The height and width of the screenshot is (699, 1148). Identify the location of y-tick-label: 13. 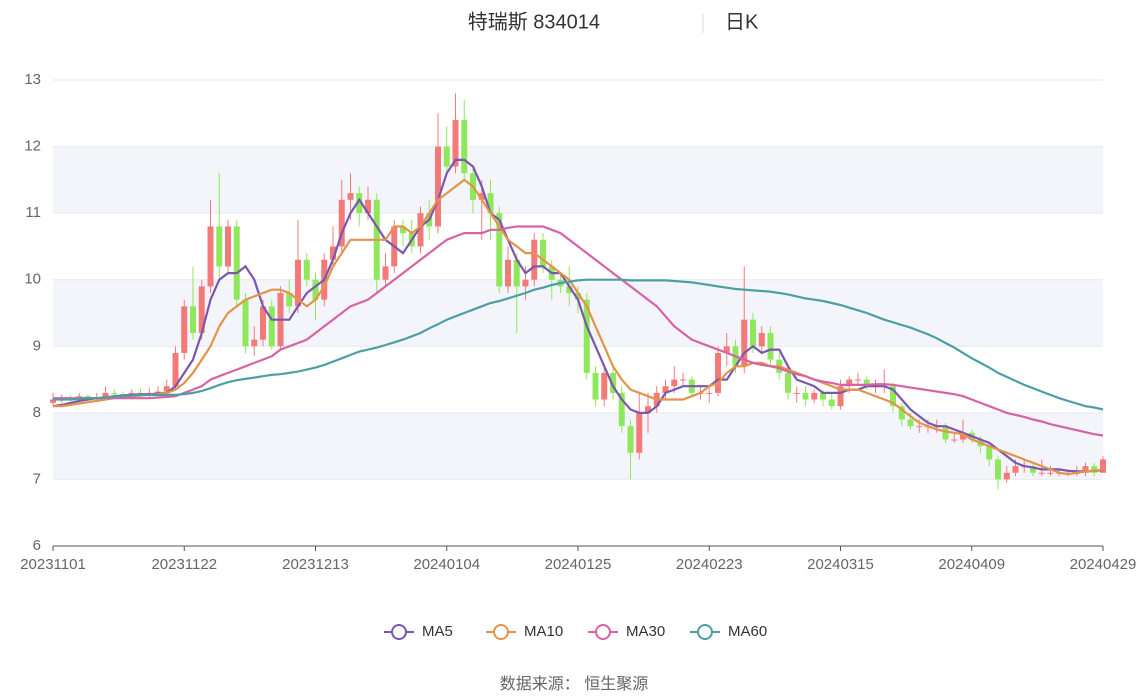
(32, 79).